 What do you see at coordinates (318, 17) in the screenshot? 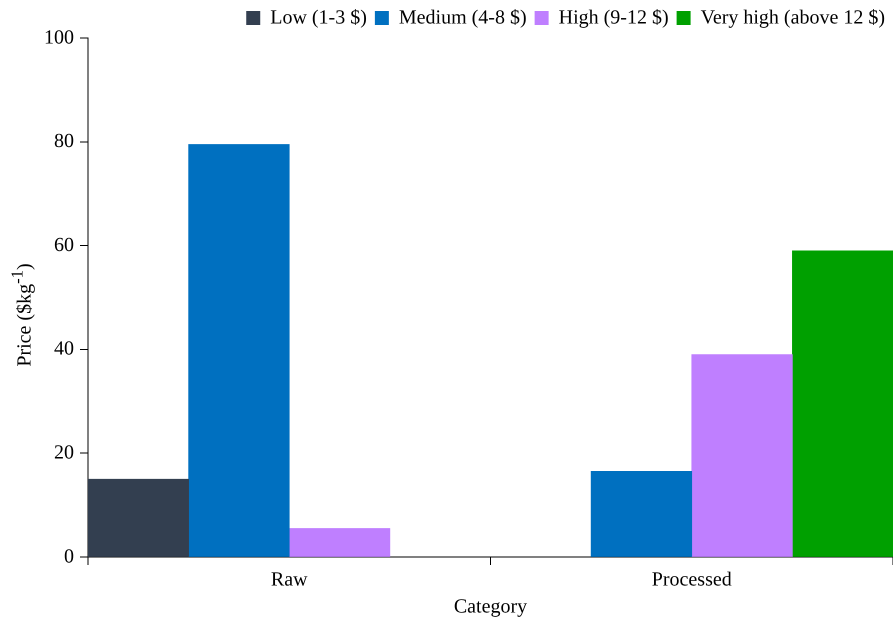
I see `legend-label: Low (1-3 $)` at bounding box center [318, 17].